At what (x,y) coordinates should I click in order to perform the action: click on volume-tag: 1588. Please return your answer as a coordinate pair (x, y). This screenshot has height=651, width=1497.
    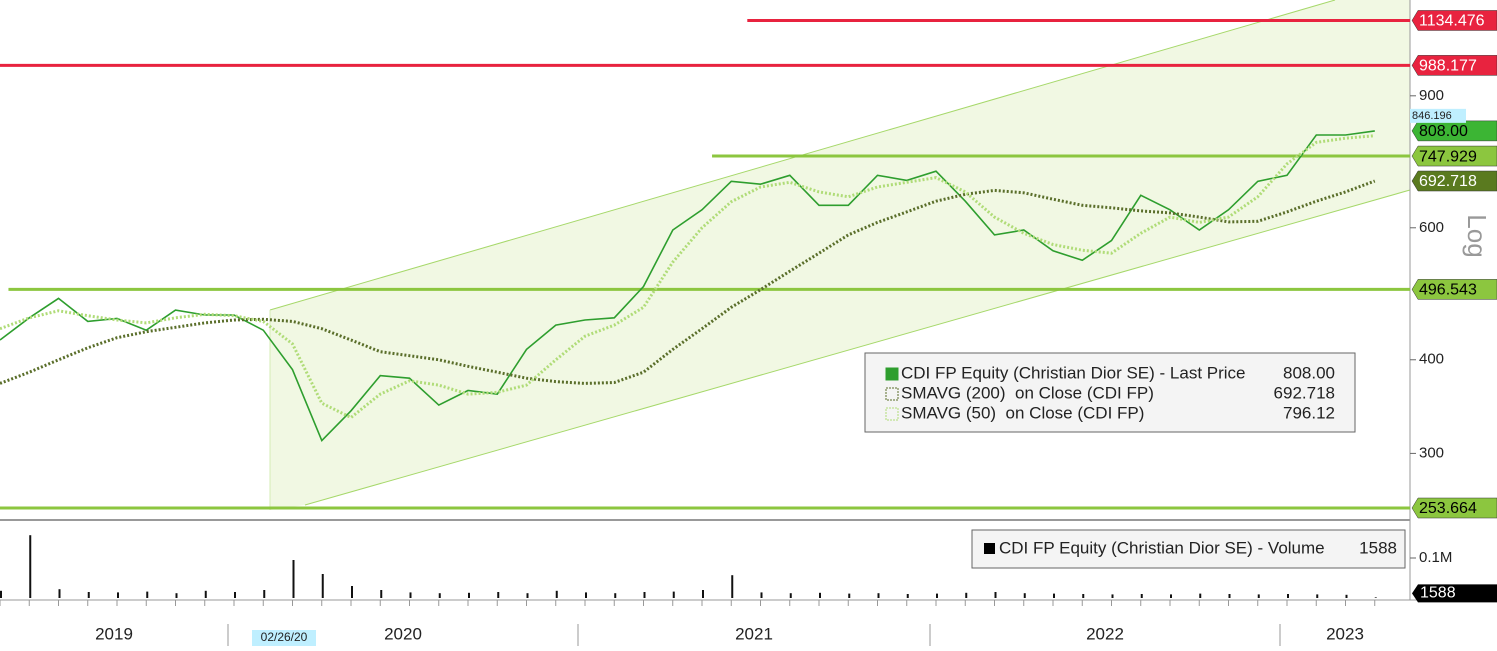
    Looking at the image, I should click on (1438, 593).